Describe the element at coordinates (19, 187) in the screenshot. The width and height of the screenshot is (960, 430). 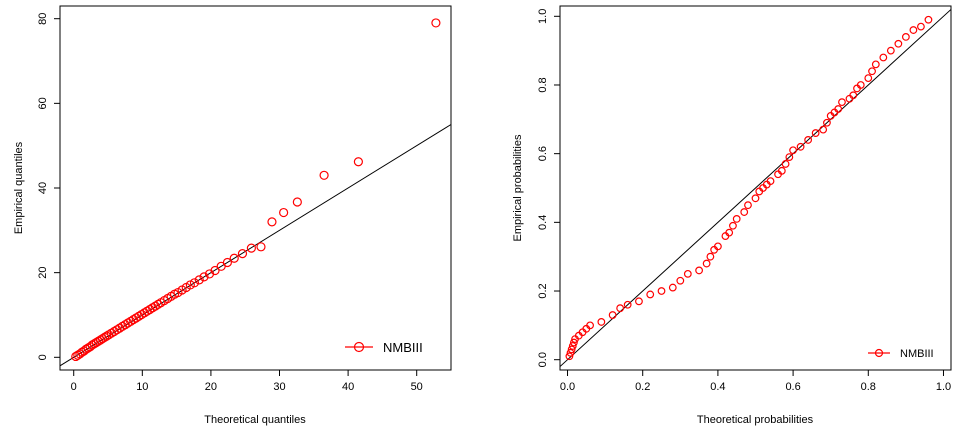
I see `y-axis-title: Empirical quantiles` at that location.